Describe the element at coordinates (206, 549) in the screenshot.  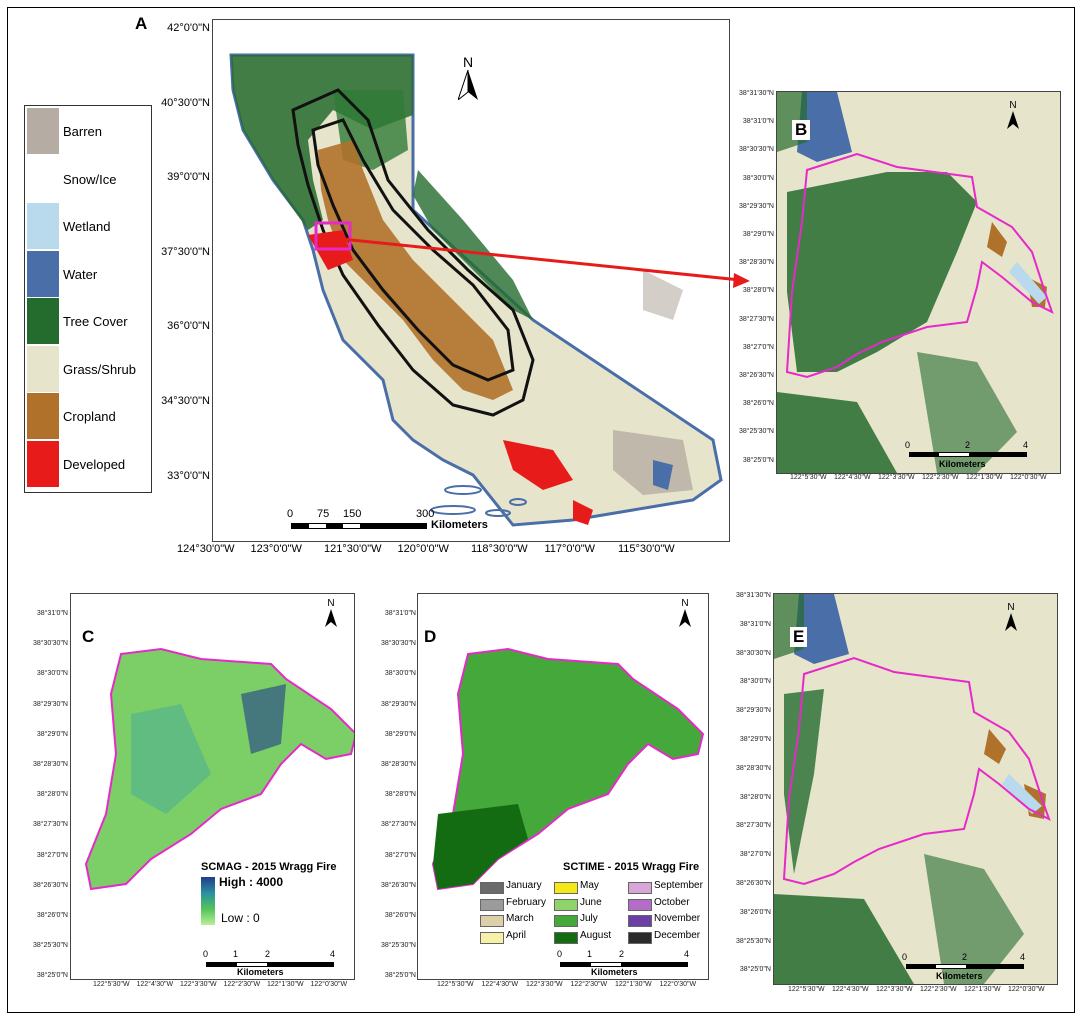
I see `longitude-label: 124°30'0"W` at that location.